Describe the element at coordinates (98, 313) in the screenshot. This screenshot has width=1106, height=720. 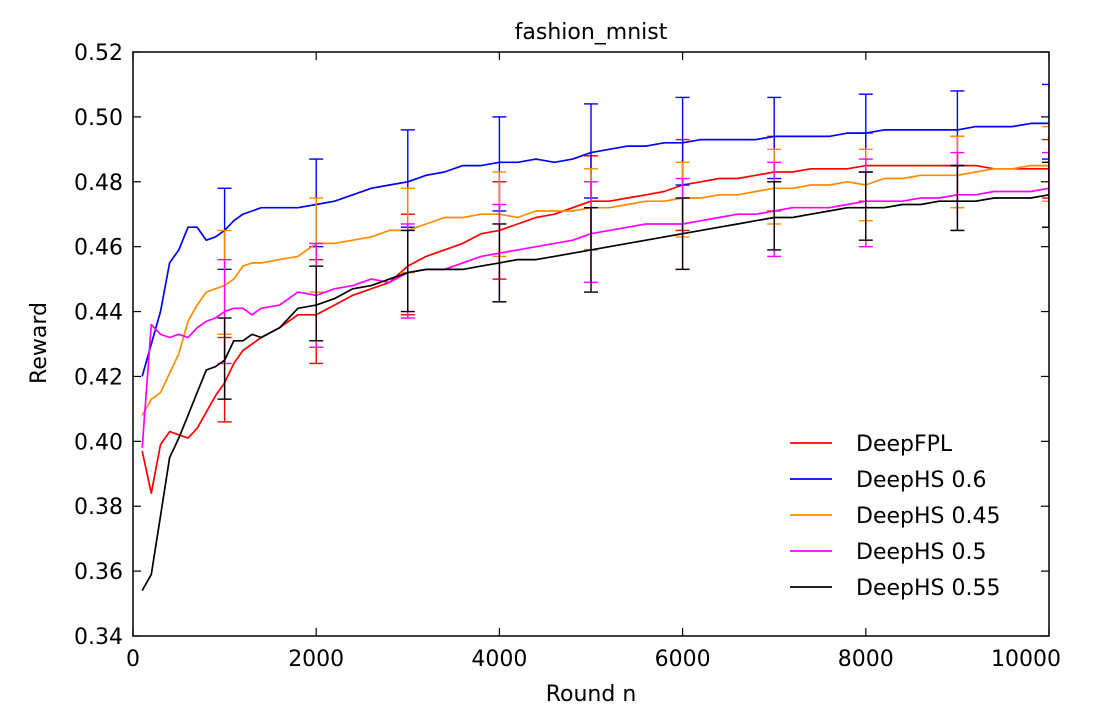
I see `y-tick-label: 0.44` at that location.